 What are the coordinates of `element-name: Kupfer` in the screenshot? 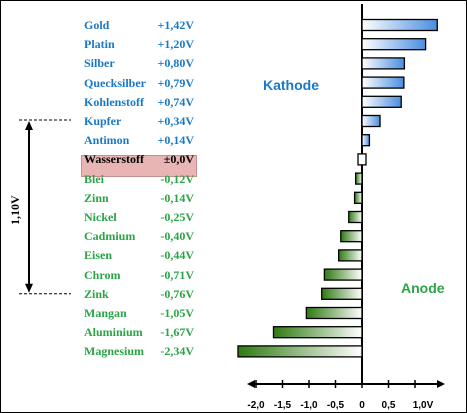 It's located at (103, 121).